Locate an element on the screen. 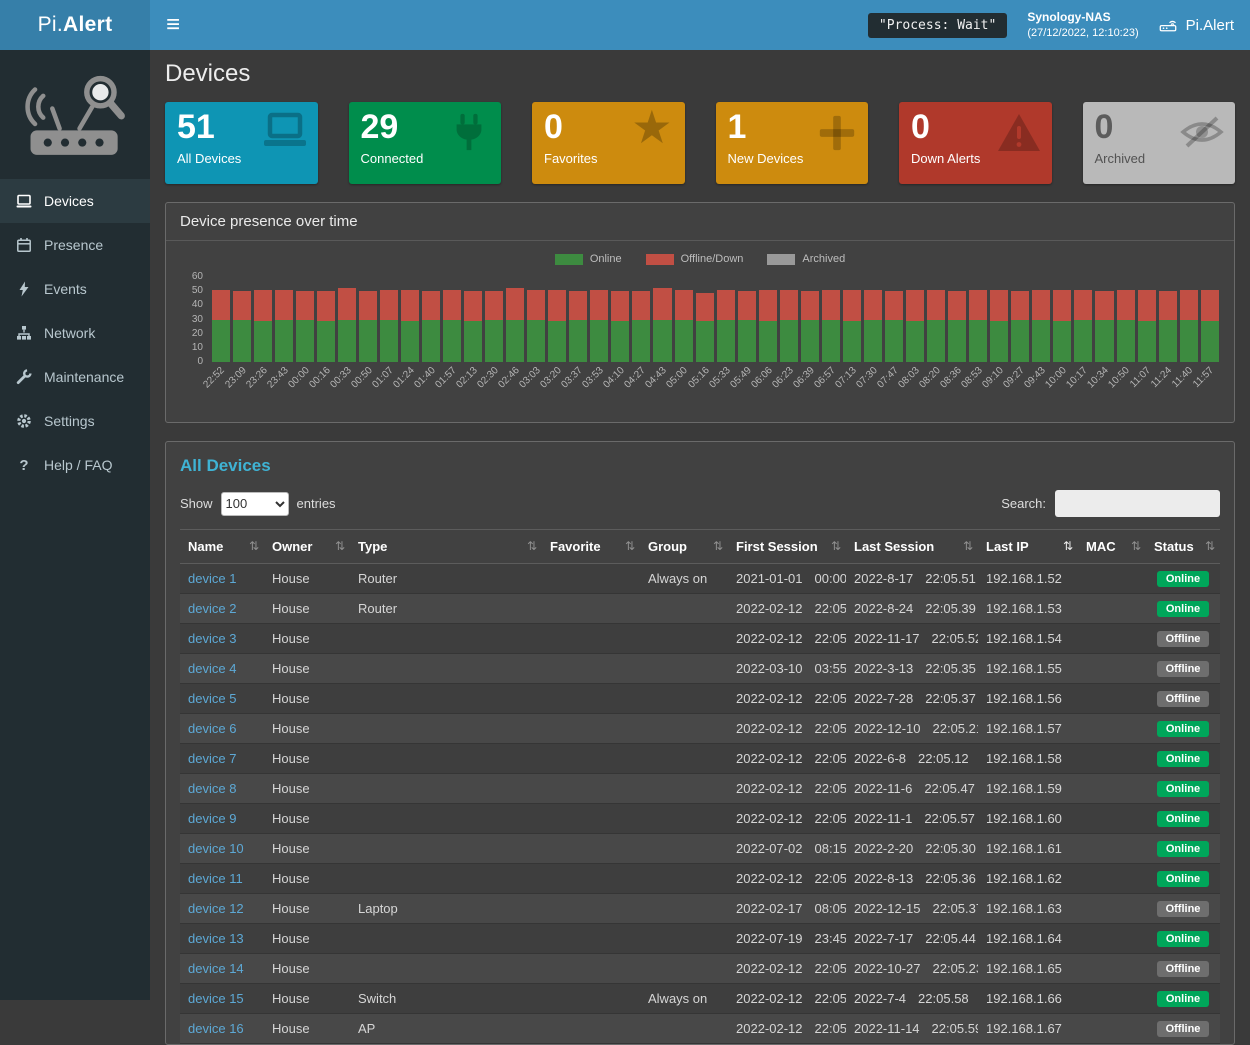 This screenshot has height=1045, width=1250. sidebar-item-network: Network is located at coordinates (75, 333).